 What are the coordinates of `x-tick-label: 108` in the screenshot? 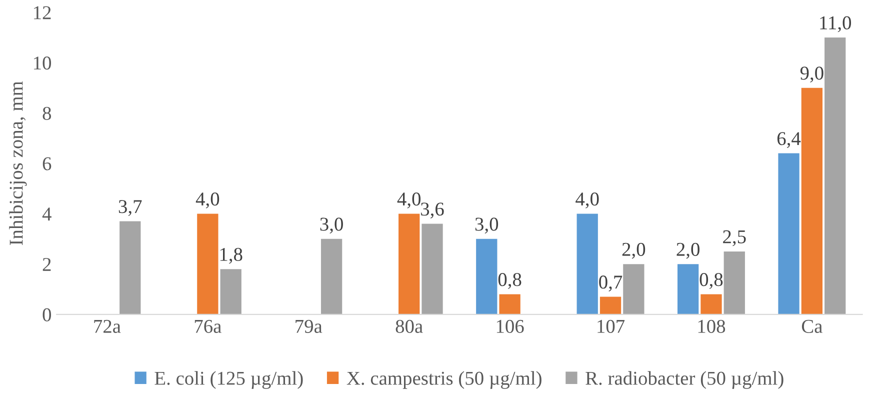 It's located at (712, 326).